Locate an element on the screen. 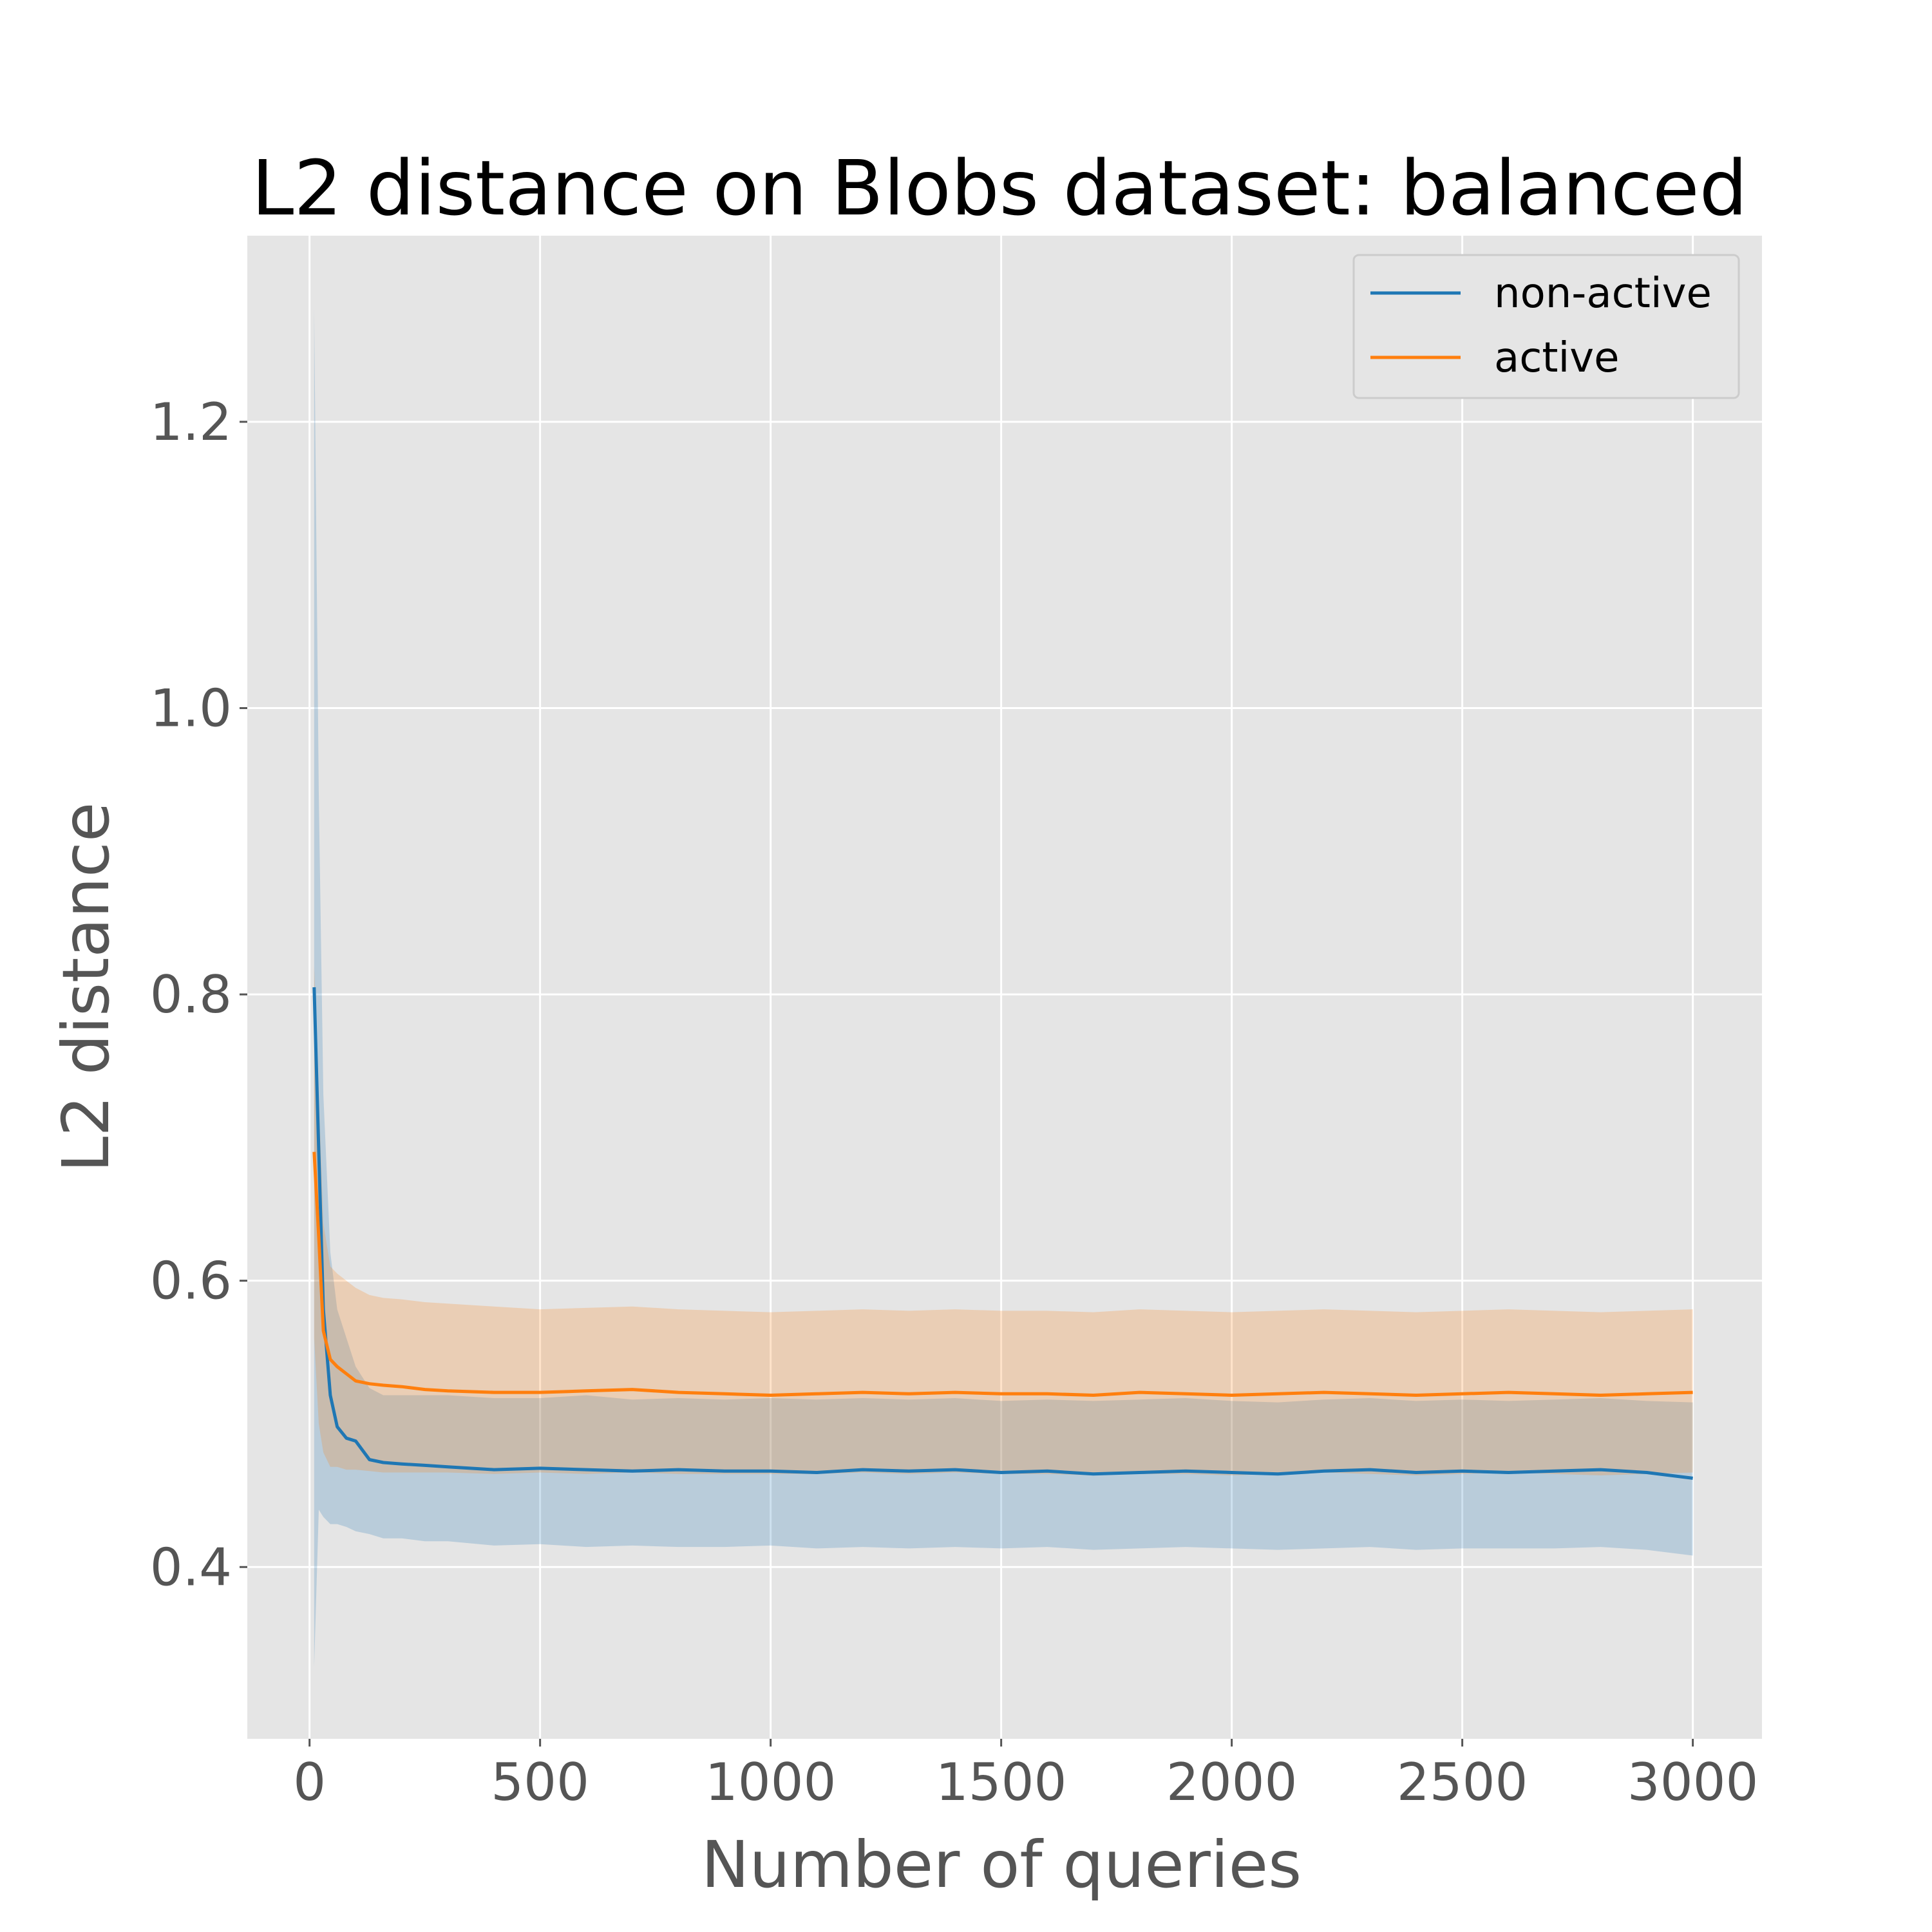 The image size is (1932, 1932). y-tick-label: 1.2 is located at coordinates (191, 422).